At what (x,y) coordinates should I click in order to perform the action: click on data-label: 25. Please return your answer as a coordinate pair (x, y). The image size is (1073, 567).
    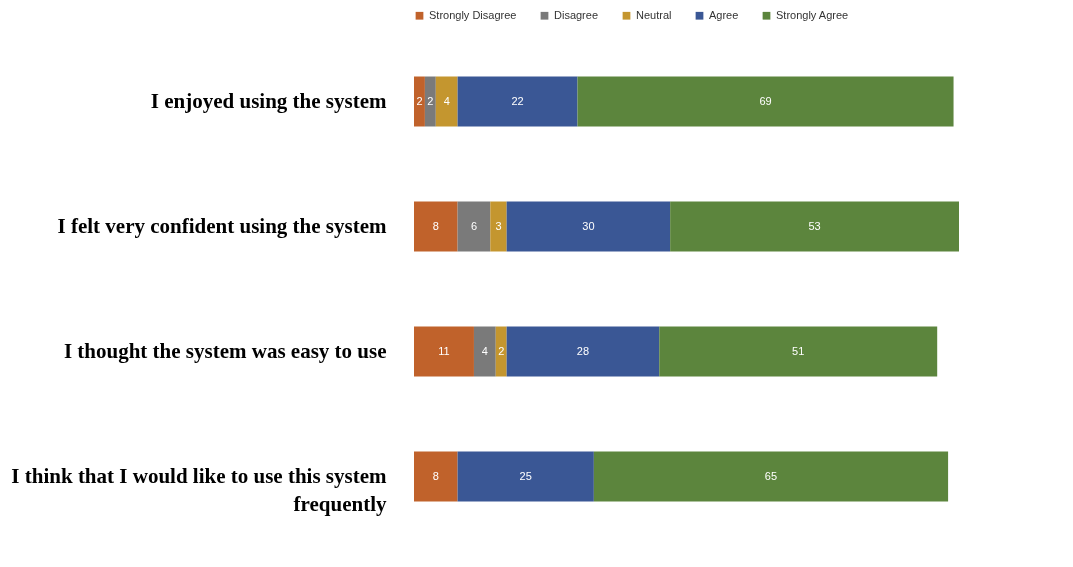
    Looking at the image, I should click on (525, 475).